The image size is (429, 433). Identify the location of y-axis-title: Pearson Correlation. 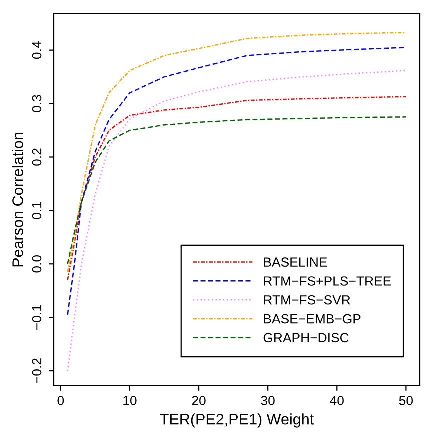
(18, 200).